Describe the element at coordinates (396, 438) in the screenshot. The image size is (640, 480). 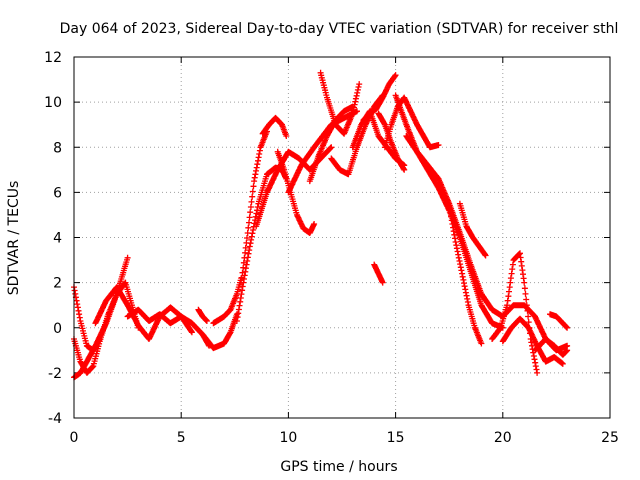
I see `x-tick-label: 15` at that location.